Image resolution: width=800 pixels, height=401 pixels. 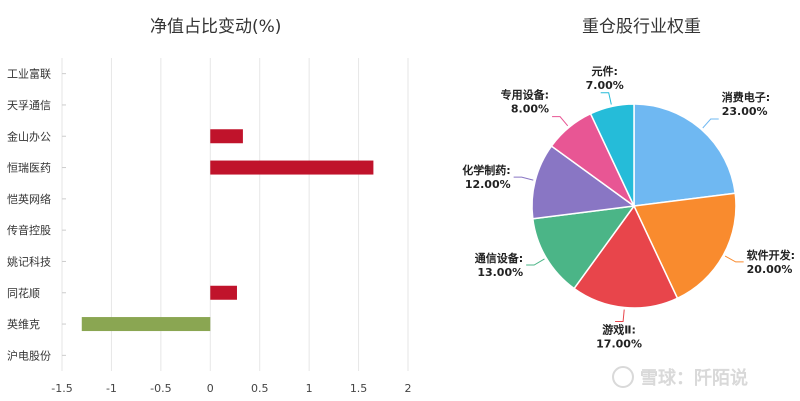 I want to click on pie-label-name: 消费电子:, so click(x=746, y=97).